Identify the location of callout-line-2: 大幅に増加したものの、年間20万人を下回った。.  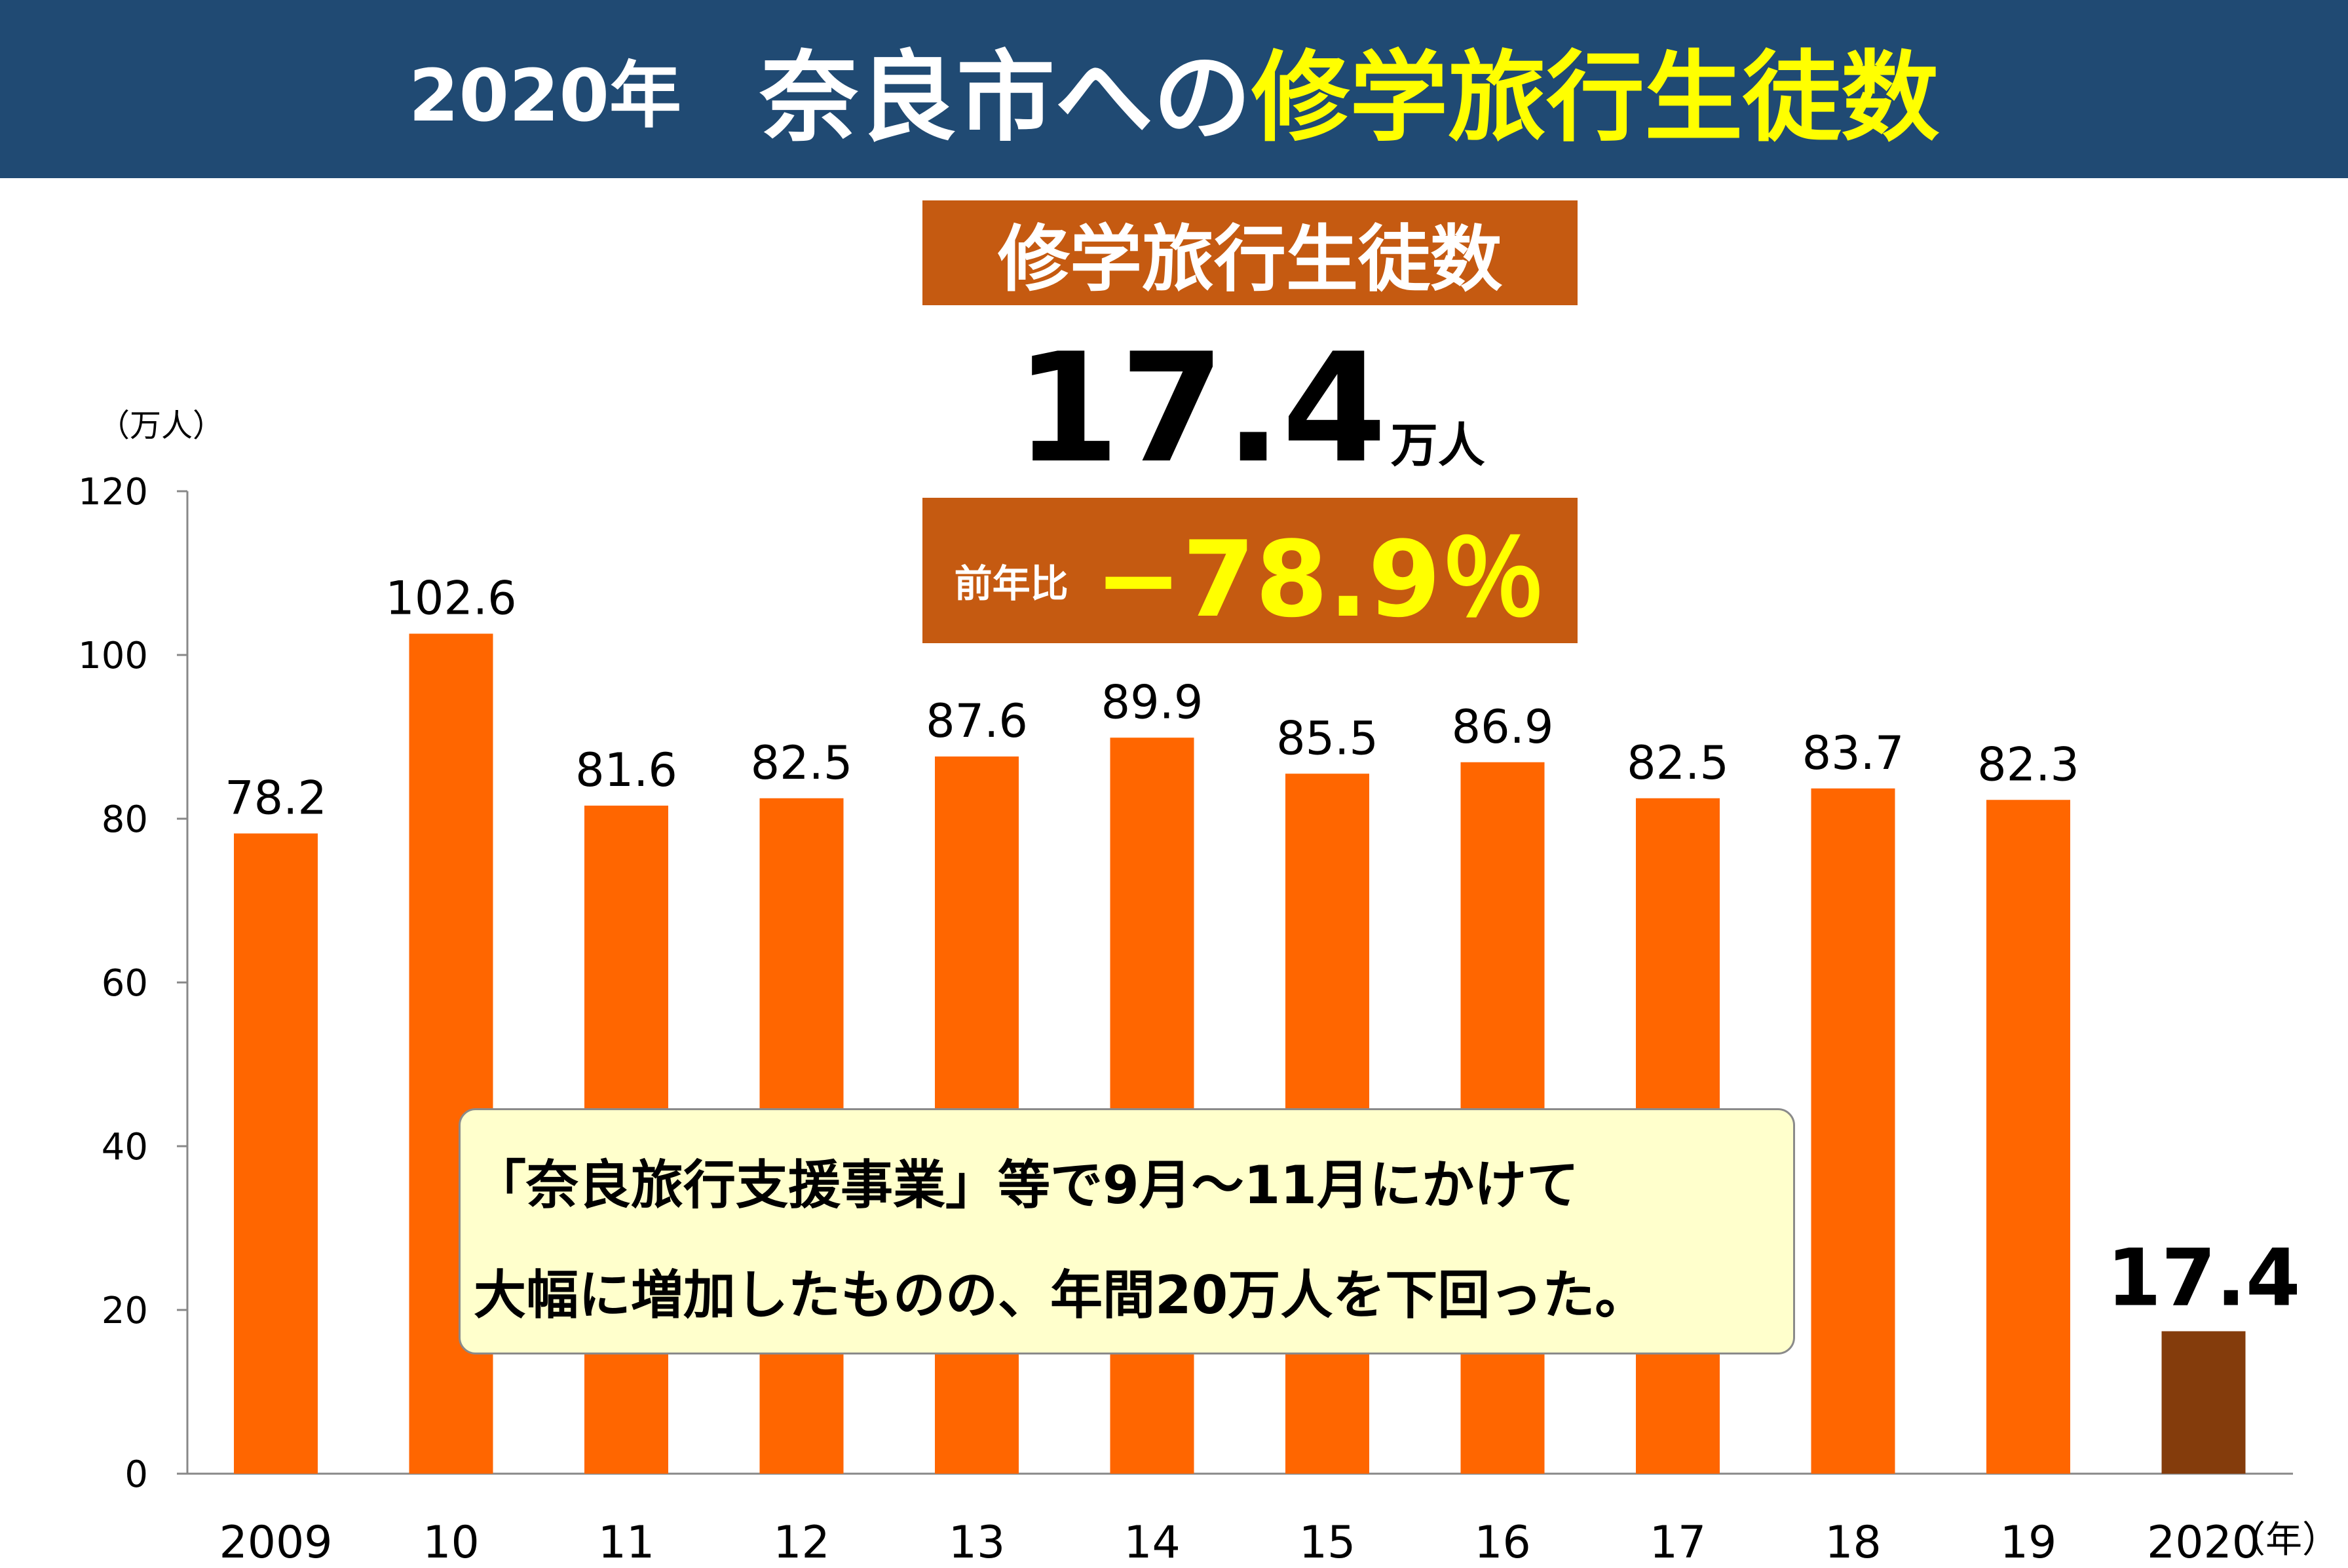
(1061, 1295).